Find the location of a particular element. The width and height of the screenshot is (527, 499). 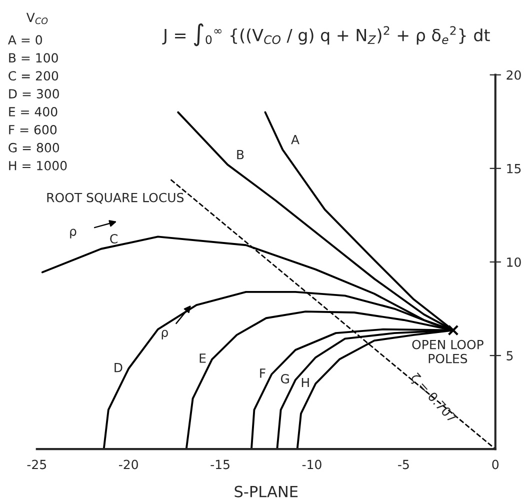

x-tick-label: -5 is located at coordinates (403, 465).